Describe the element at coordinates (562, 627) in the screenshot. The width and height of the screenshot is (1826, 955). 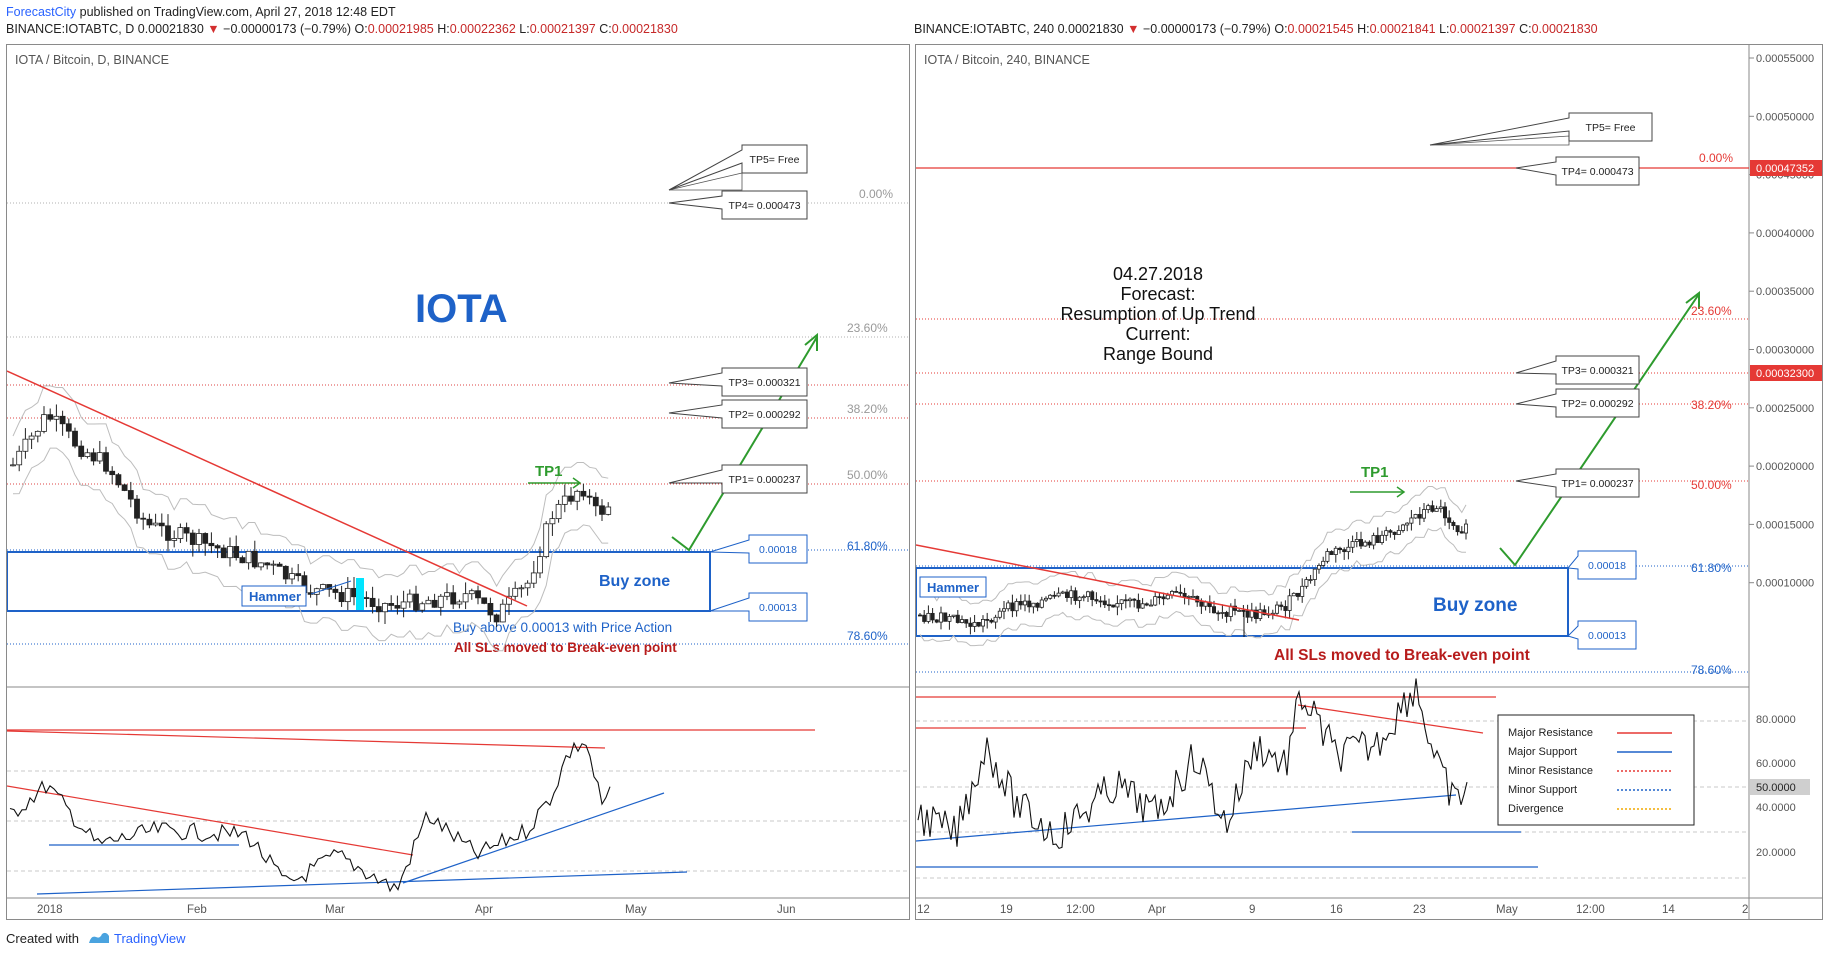
I see `buy-note: Buy above 0.00013 with Price Action` at that location.